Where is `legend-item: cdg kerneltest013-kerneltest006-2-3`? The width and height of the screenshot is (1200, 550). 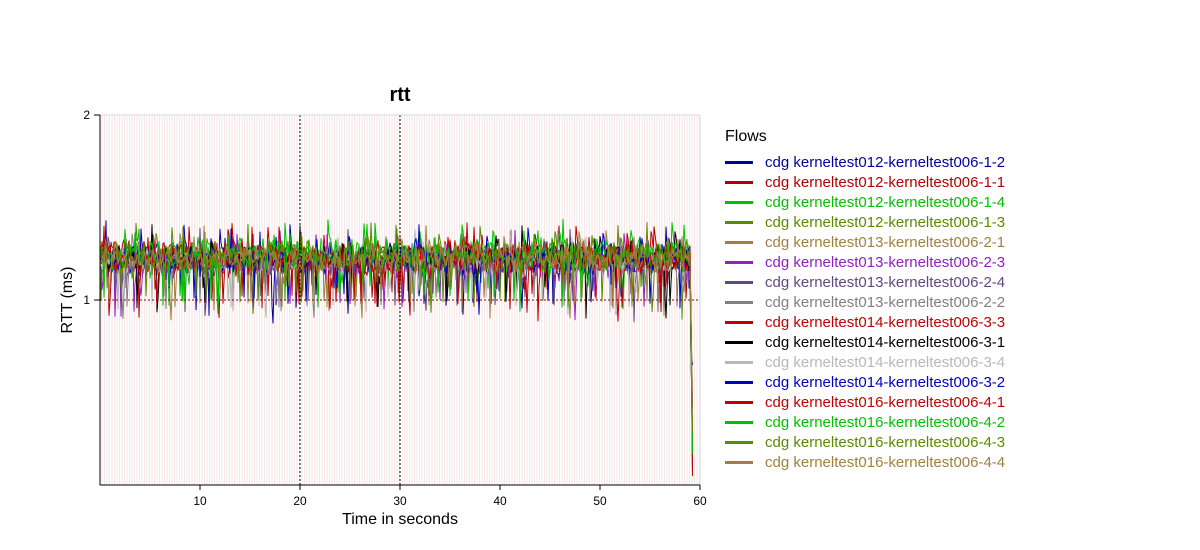
legend-item: cdg kerneltest013-kerneltest006-2-3 is located at coordinates (955, 262).